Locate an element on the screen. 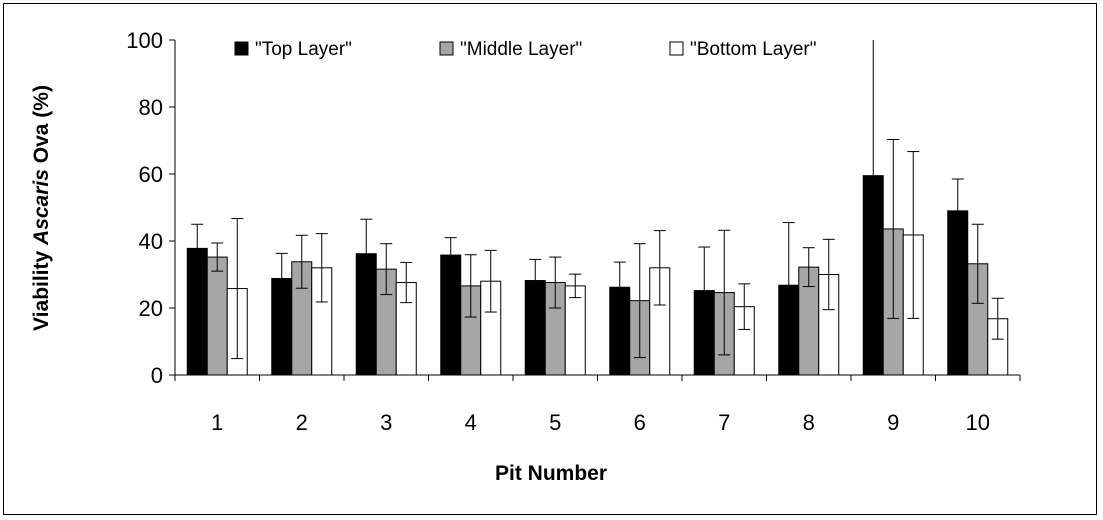  y-tick-label: 60 is located at coordinates (151, 174).